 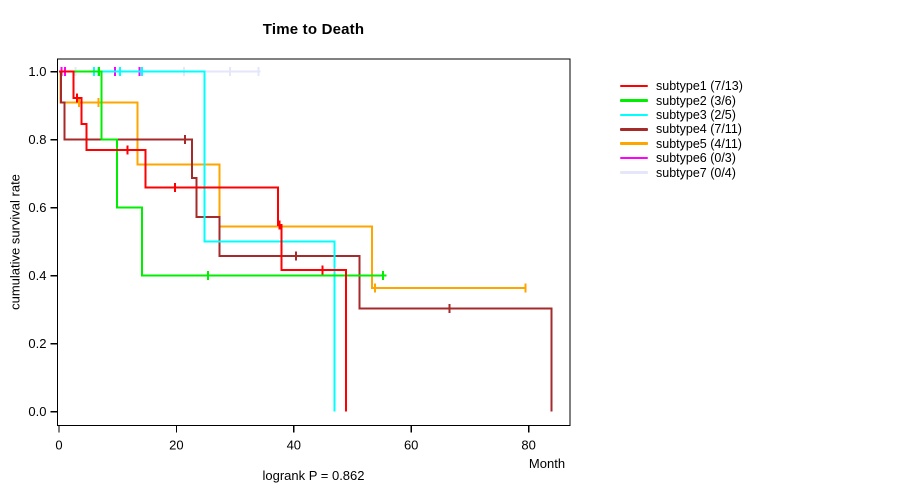 I want to click on legend-item-subtype3: subtype3 (2/5), so click(x=681, y=115).